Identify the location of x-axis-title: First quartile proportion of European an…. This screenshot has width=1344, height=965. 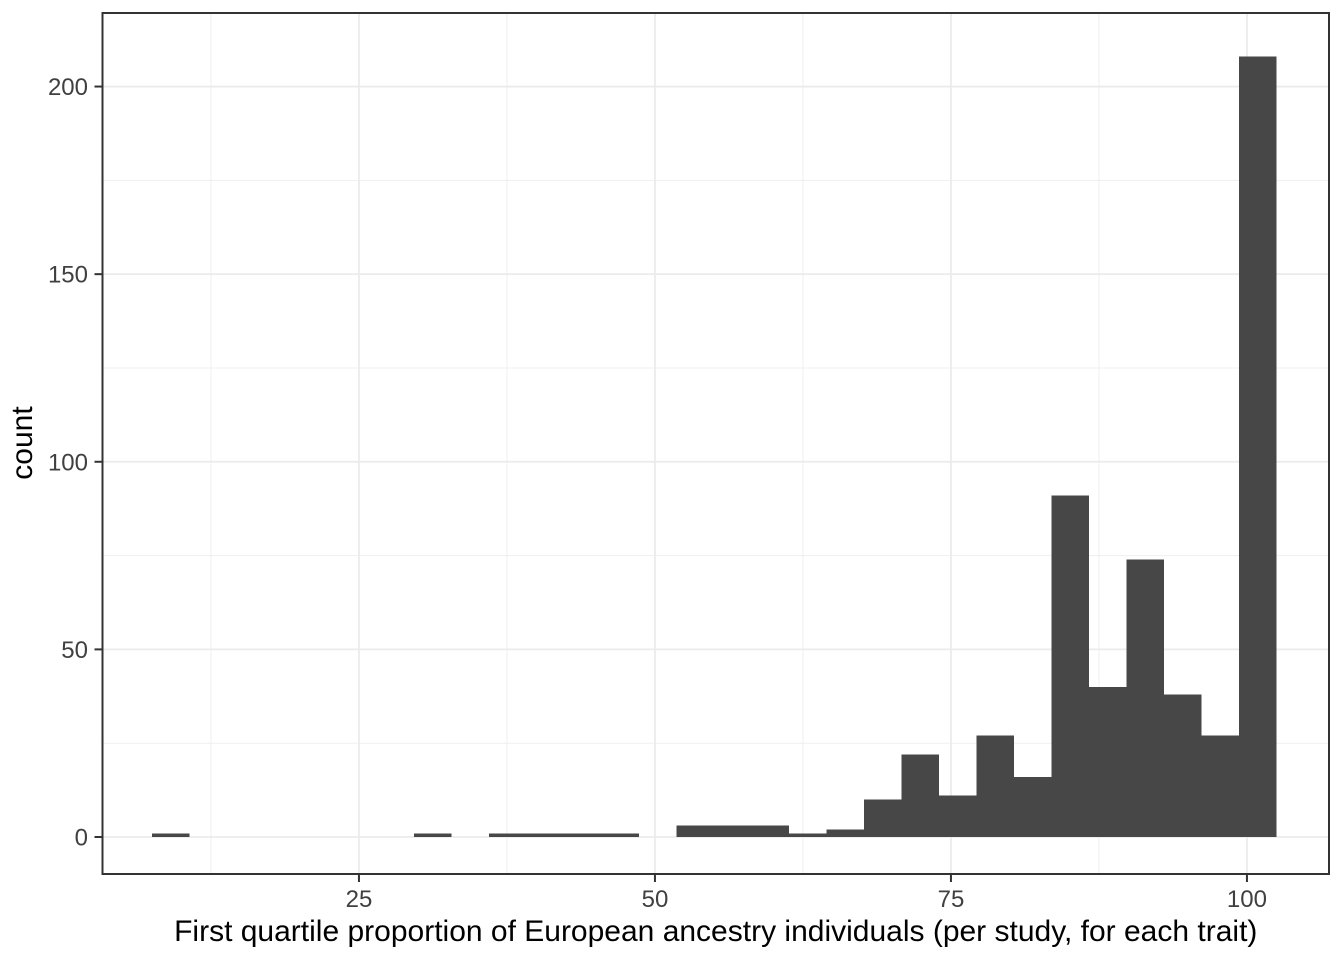
(715, 931).